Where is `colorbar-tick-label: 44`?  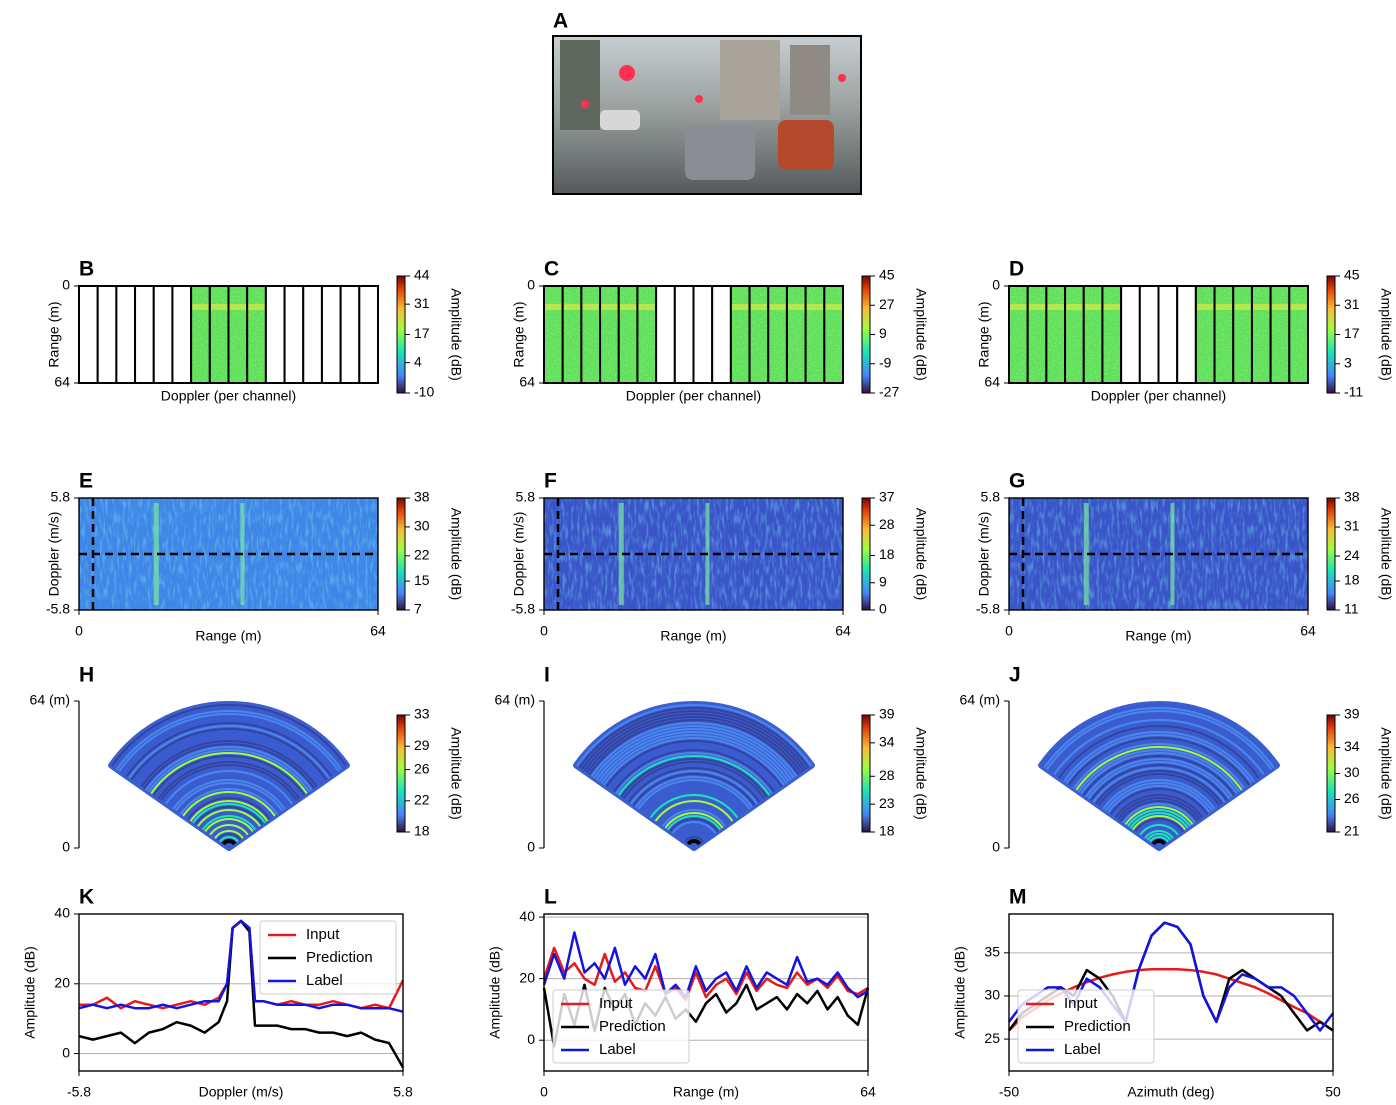 colorbar-tick-label: 44 is located at coordinates (422, 275).